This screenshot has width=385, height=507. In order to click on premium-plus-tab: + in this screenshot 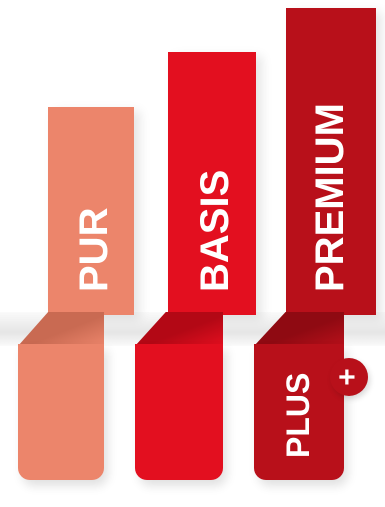, I will do `click(349, 377)`.